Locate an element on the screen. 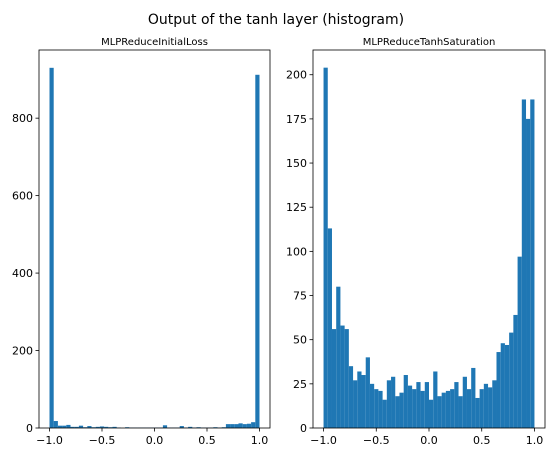 The width and height of the screenshot is (552, 461). y-tick-label: 75 is located at coordinates (300, 296).